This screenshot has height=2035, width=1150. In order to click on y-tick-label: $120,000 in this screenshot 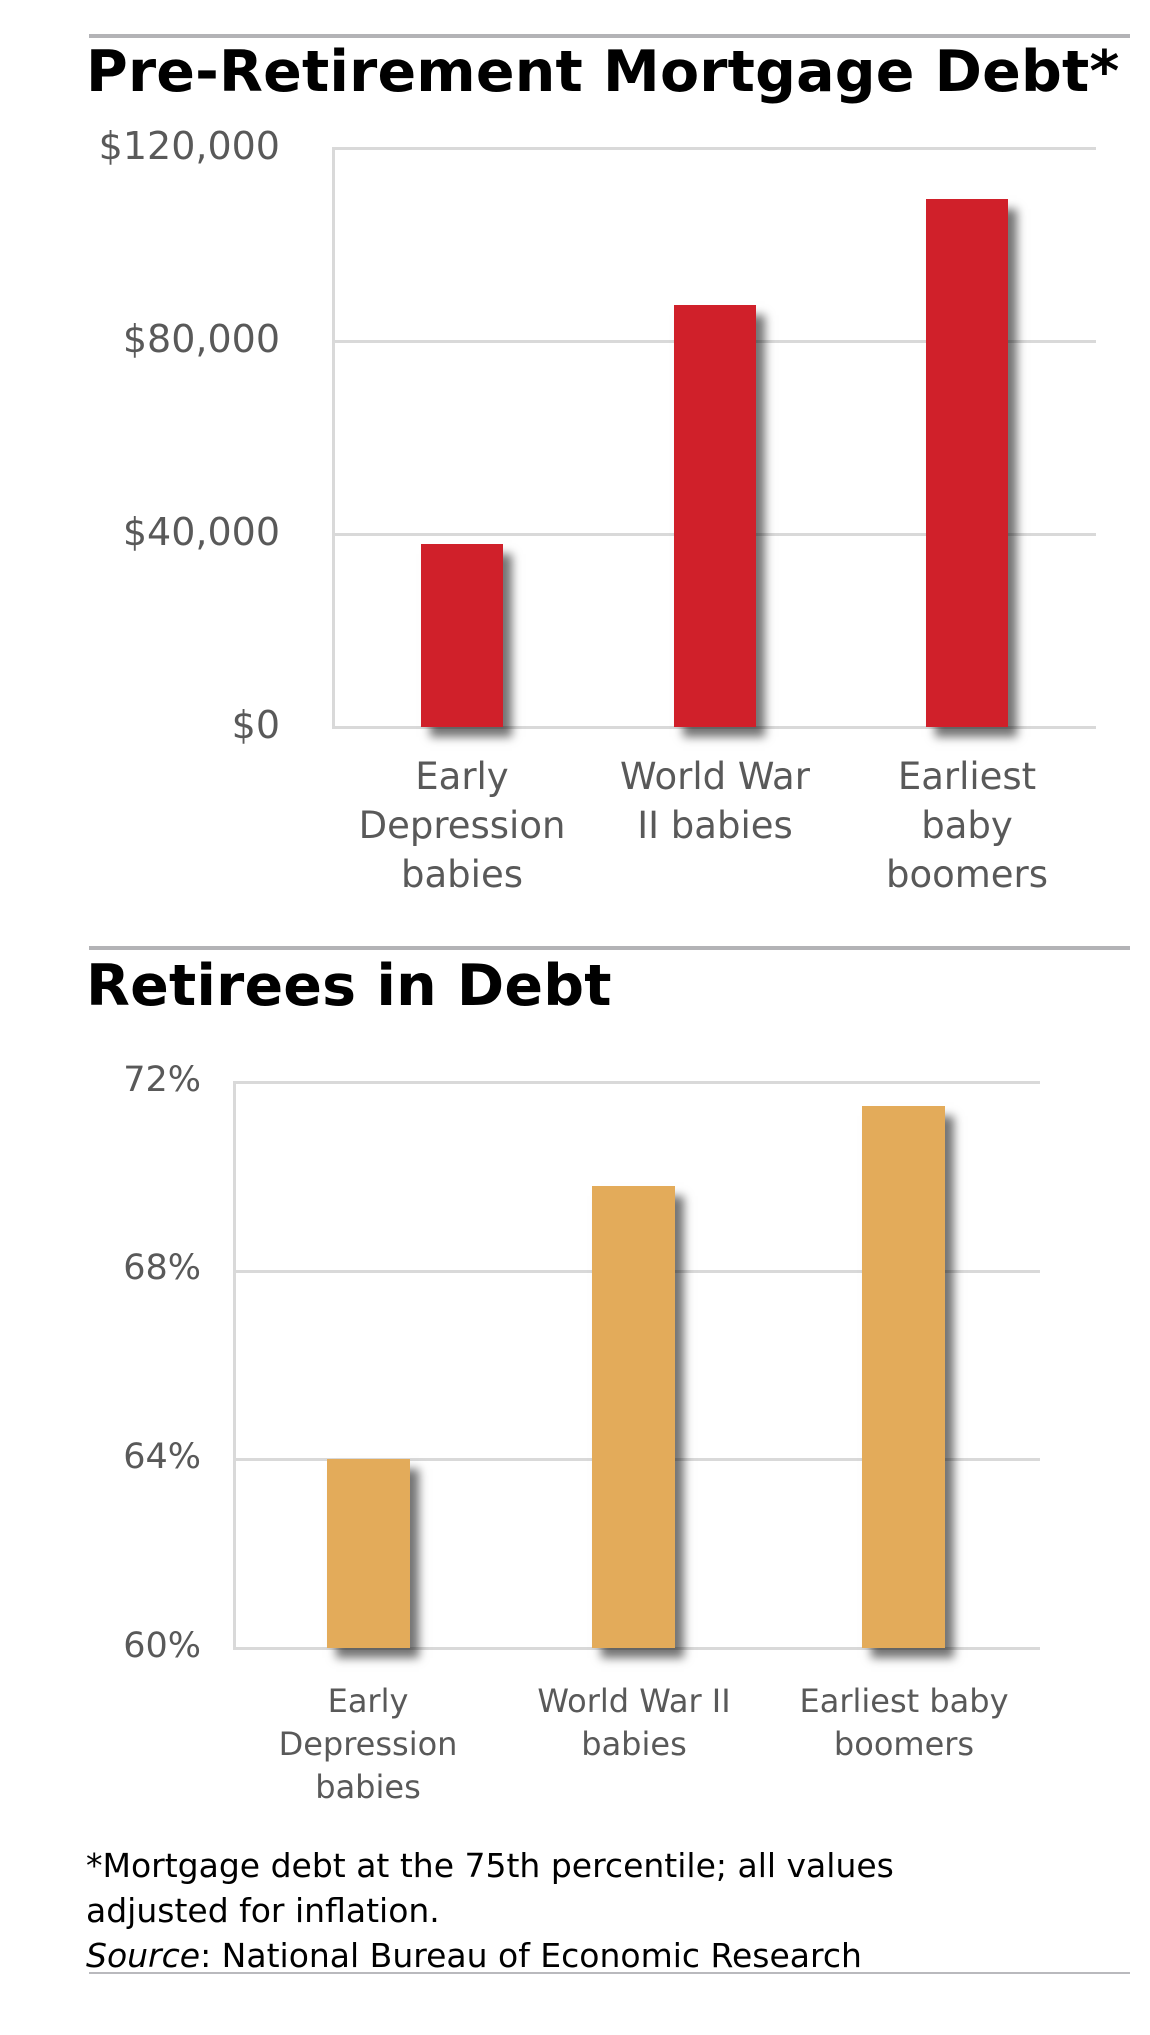, I will do `click(189, 146)`.